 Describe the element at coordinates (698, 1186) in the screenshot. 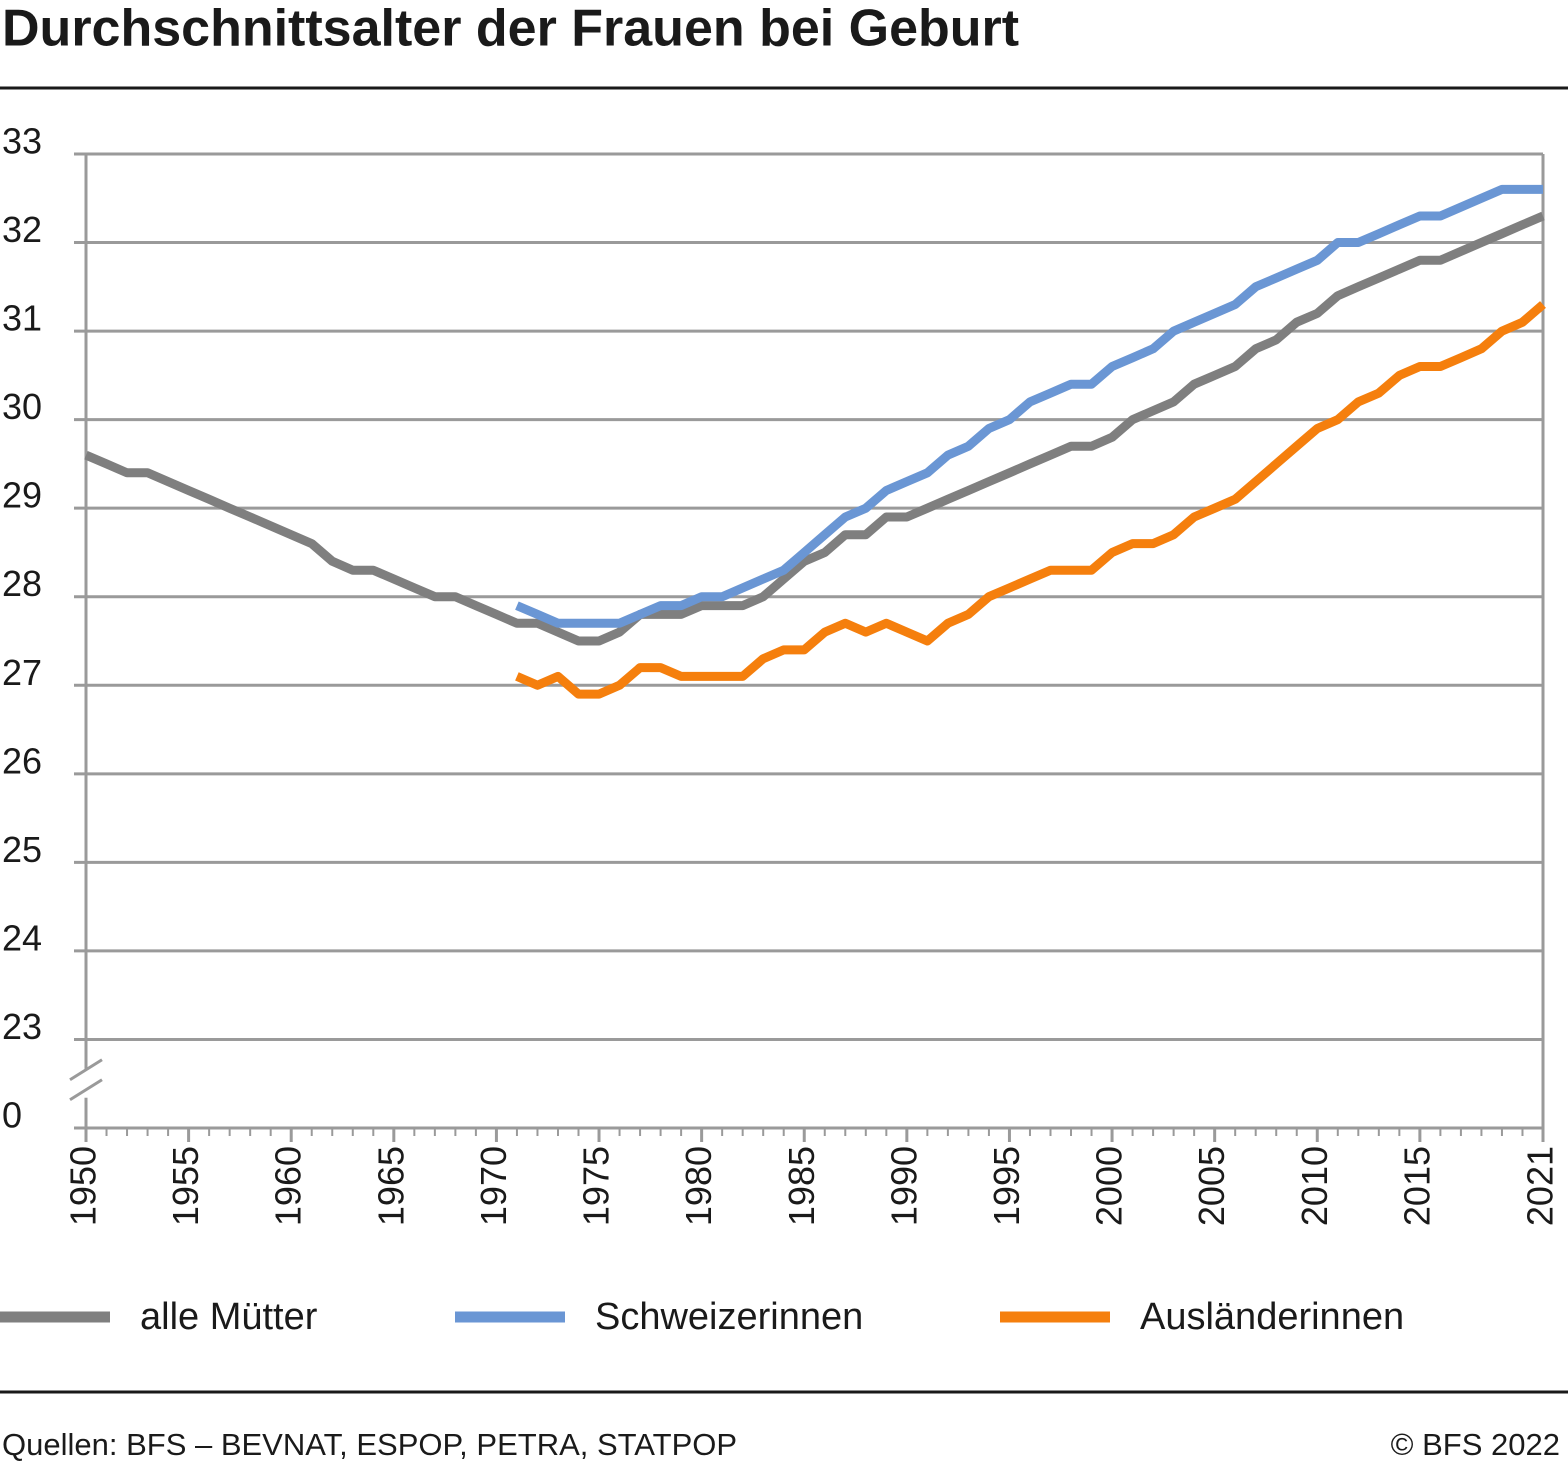

I see `x-tick-label: 1980` at that location.